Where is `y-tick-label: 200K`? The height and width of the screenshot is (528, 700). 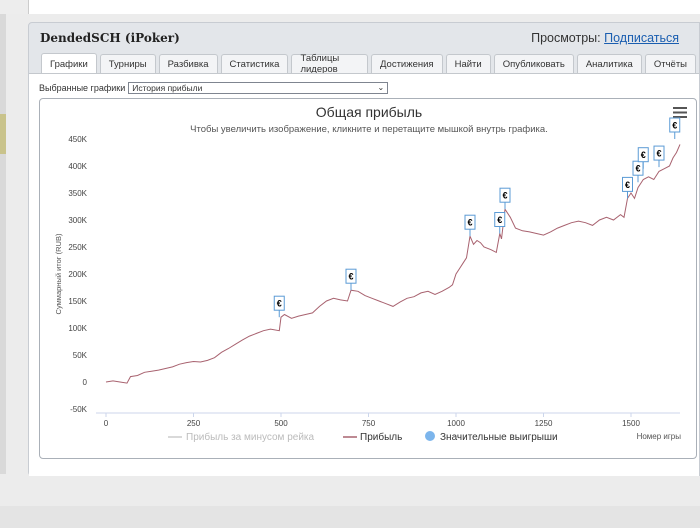
y-tick-label: 200K is located at coordinates (77, 274).